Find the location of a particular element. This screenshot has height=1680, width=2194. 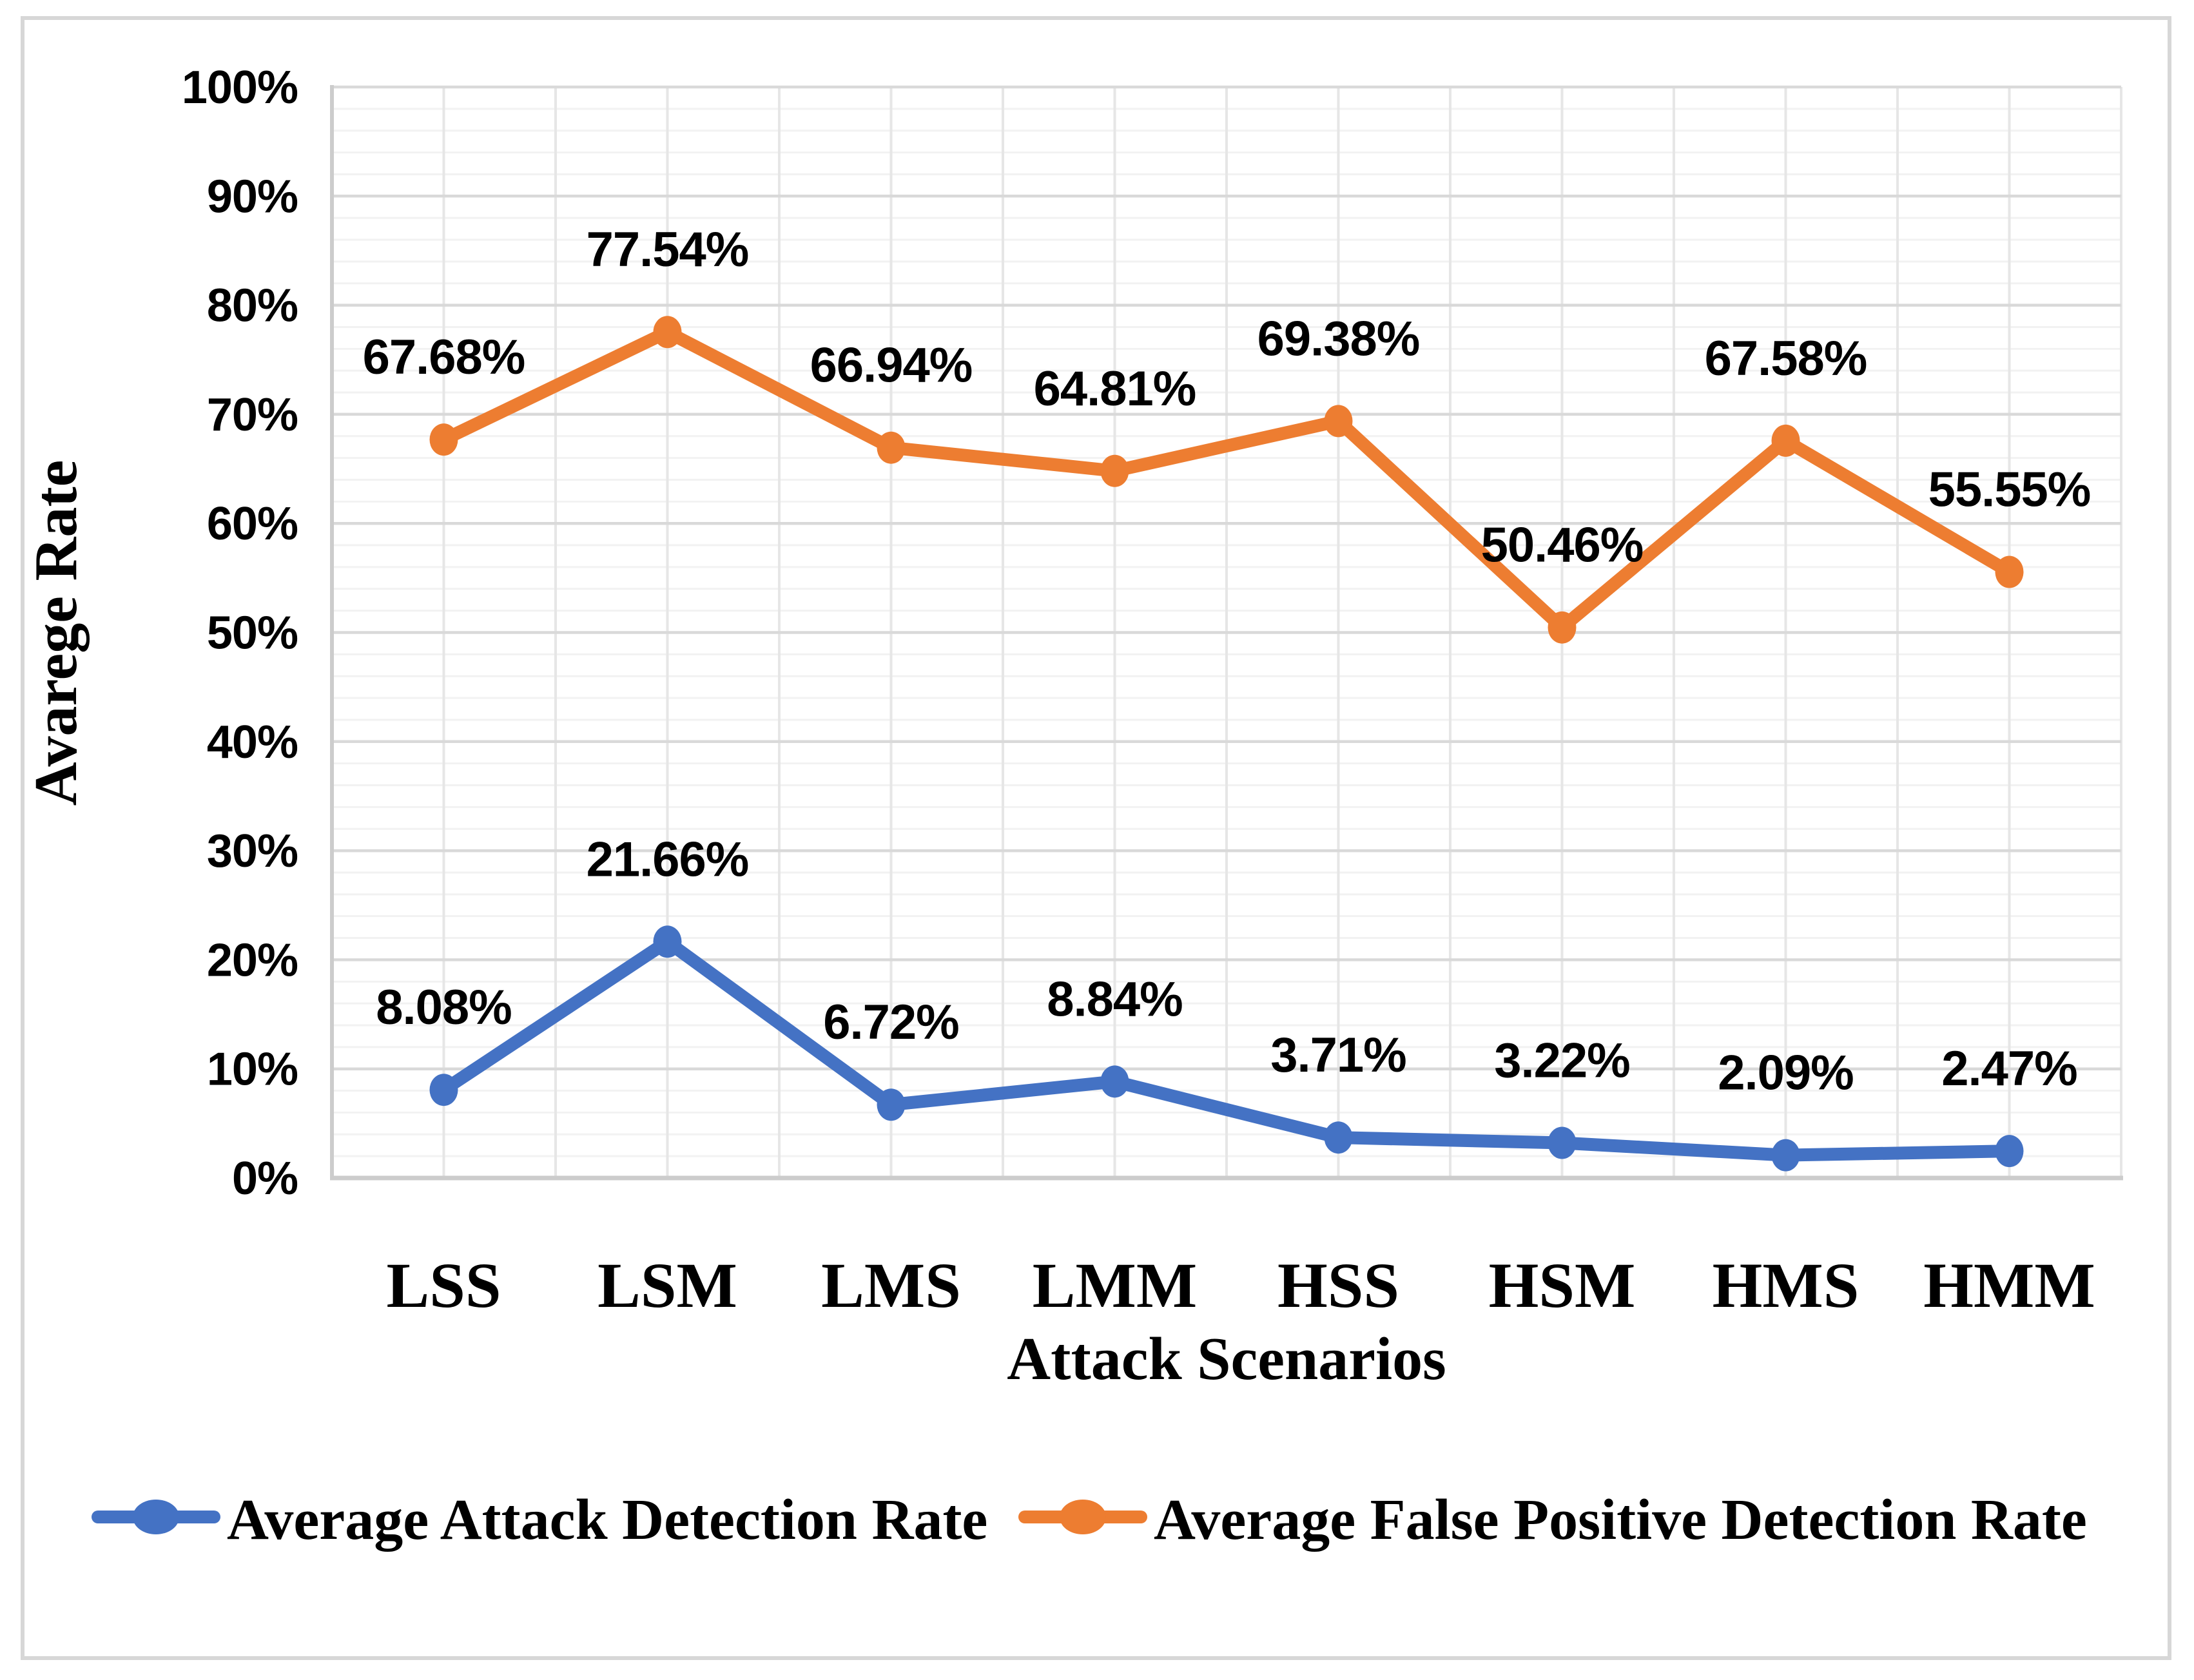

data-label: 8.84% is located at coordinates (1115, 1000).